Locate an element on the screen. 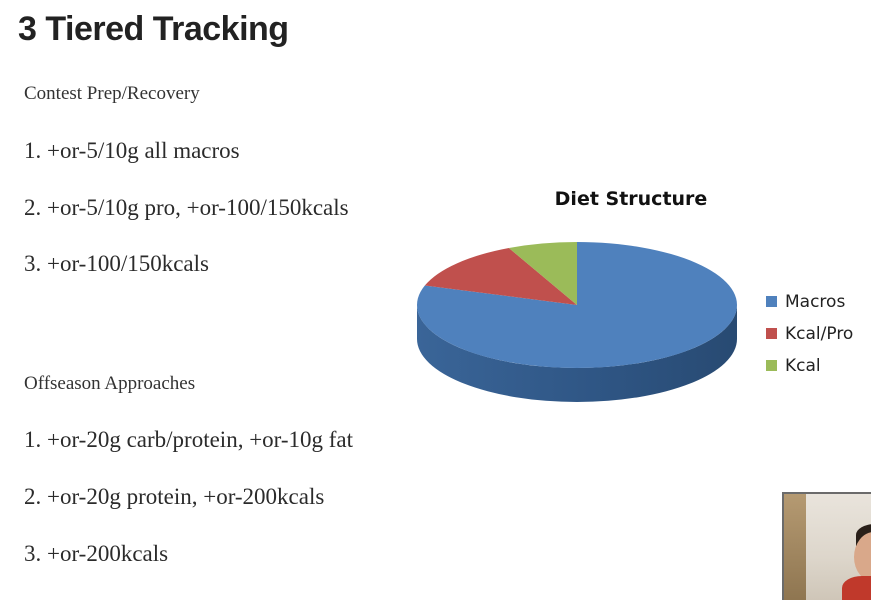 This screenshot has width=871, height=600. contest-prep-item-1: 1. +or-5/10g all macros is located at coordinates (132, 150).